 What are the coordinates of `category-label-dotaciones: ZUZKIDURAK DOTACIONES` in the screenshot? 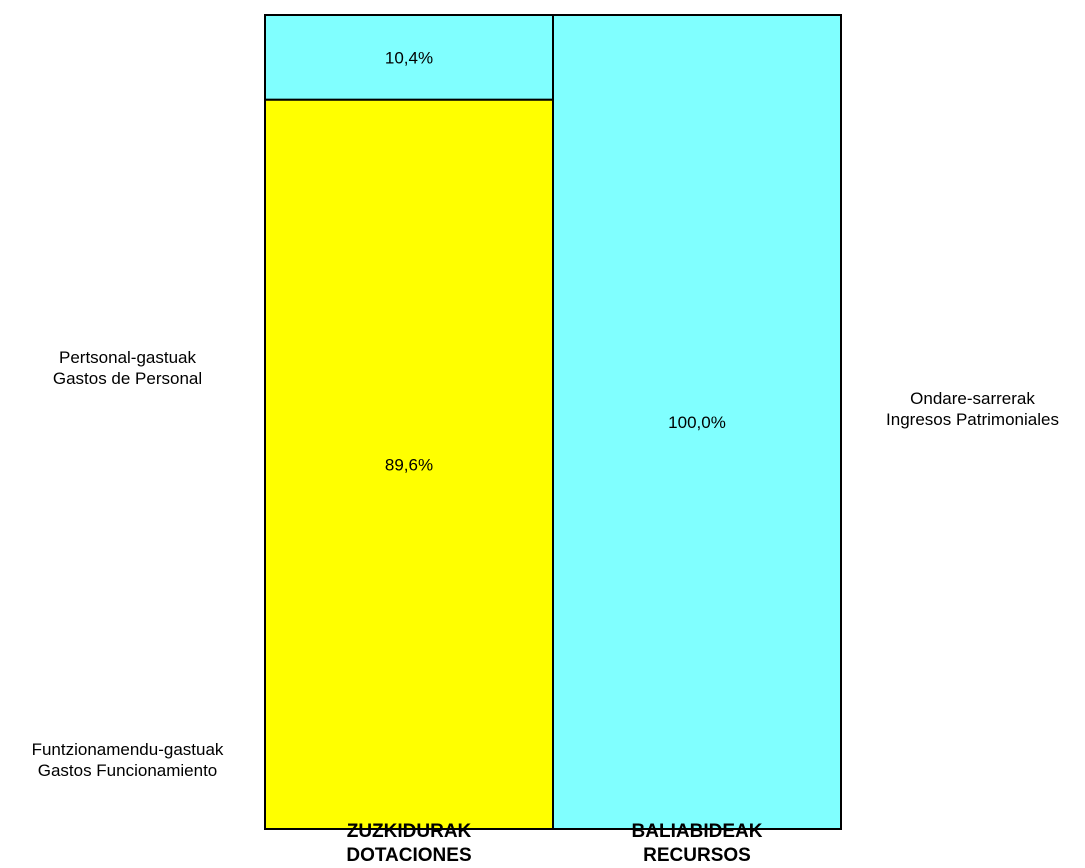 It's located at (409, 843).